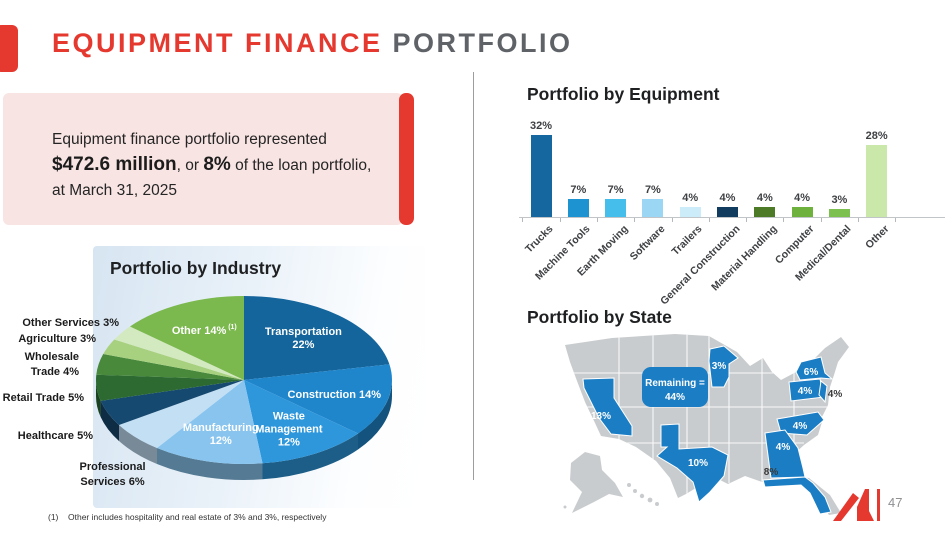 This screenshot has width=949, height=534. Describe the element at coordinates (57, 339) in the screenshot. I see `pie-outside-label-agriculture: Agriculture 3%` at that location.